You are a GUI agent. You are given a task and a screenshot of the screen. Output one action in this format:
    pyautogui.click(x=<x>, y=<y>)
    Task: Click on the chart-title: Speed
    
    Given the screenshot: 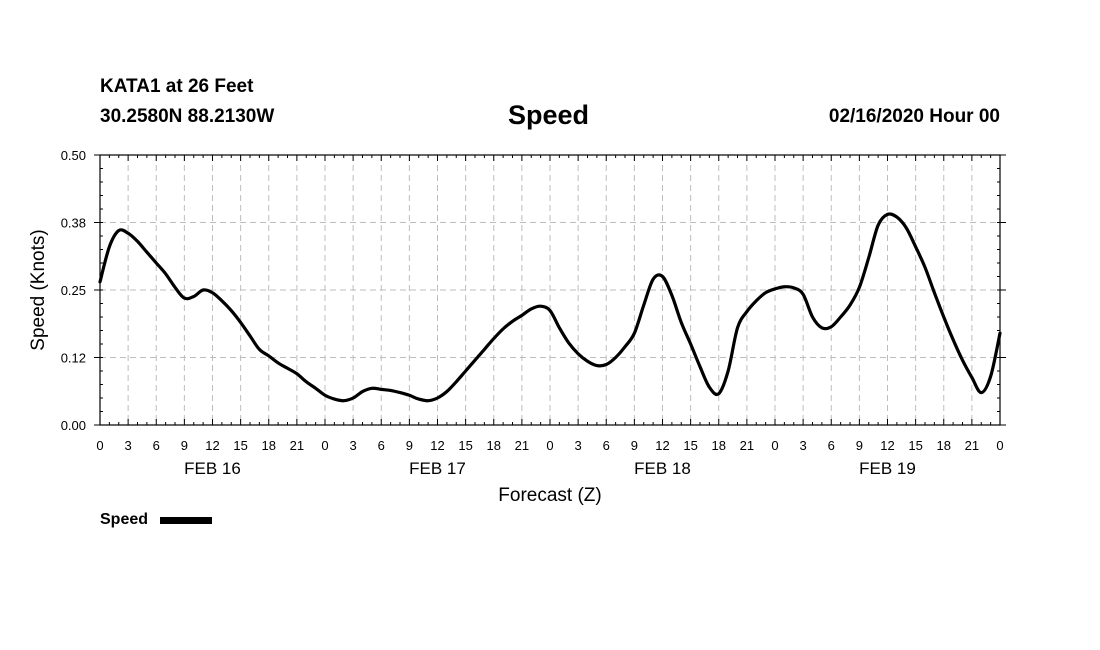 What is the action you would take?
    pyautogui.click(x=549, y=115)
    